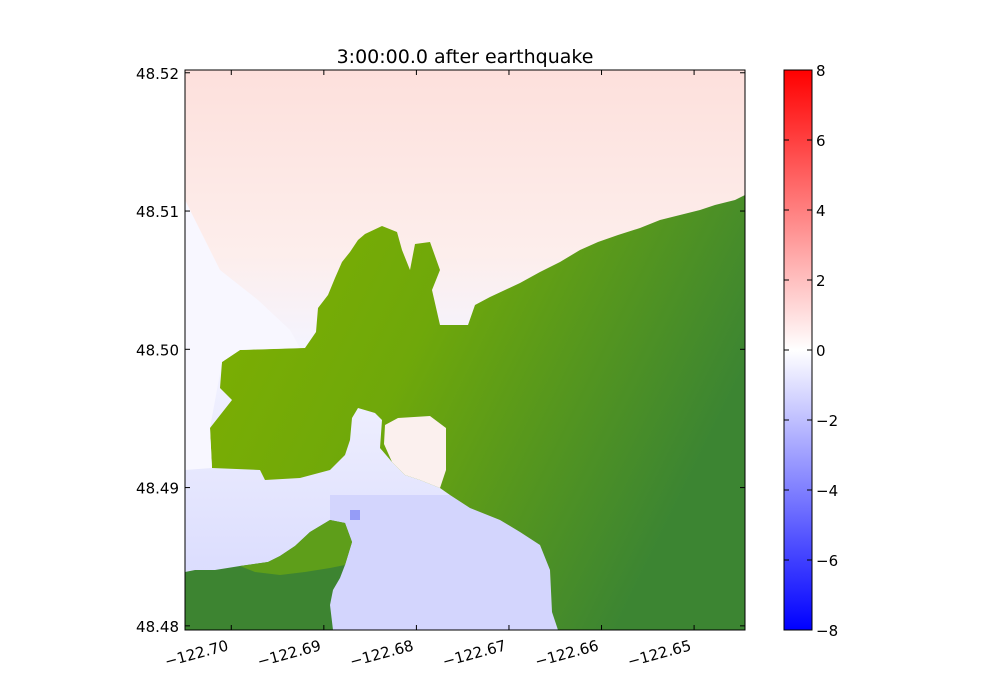 This screenshot has height=700, width=1000. I want to click on colorbar-ticks: 8 6 4 2 0 −2 −4 −6 −8, so click(811, 351).